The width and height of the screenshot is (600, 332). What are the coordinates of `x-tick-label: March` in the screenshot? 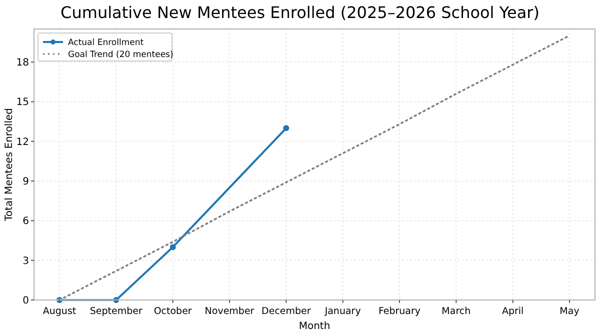 It's located at (456, 311).